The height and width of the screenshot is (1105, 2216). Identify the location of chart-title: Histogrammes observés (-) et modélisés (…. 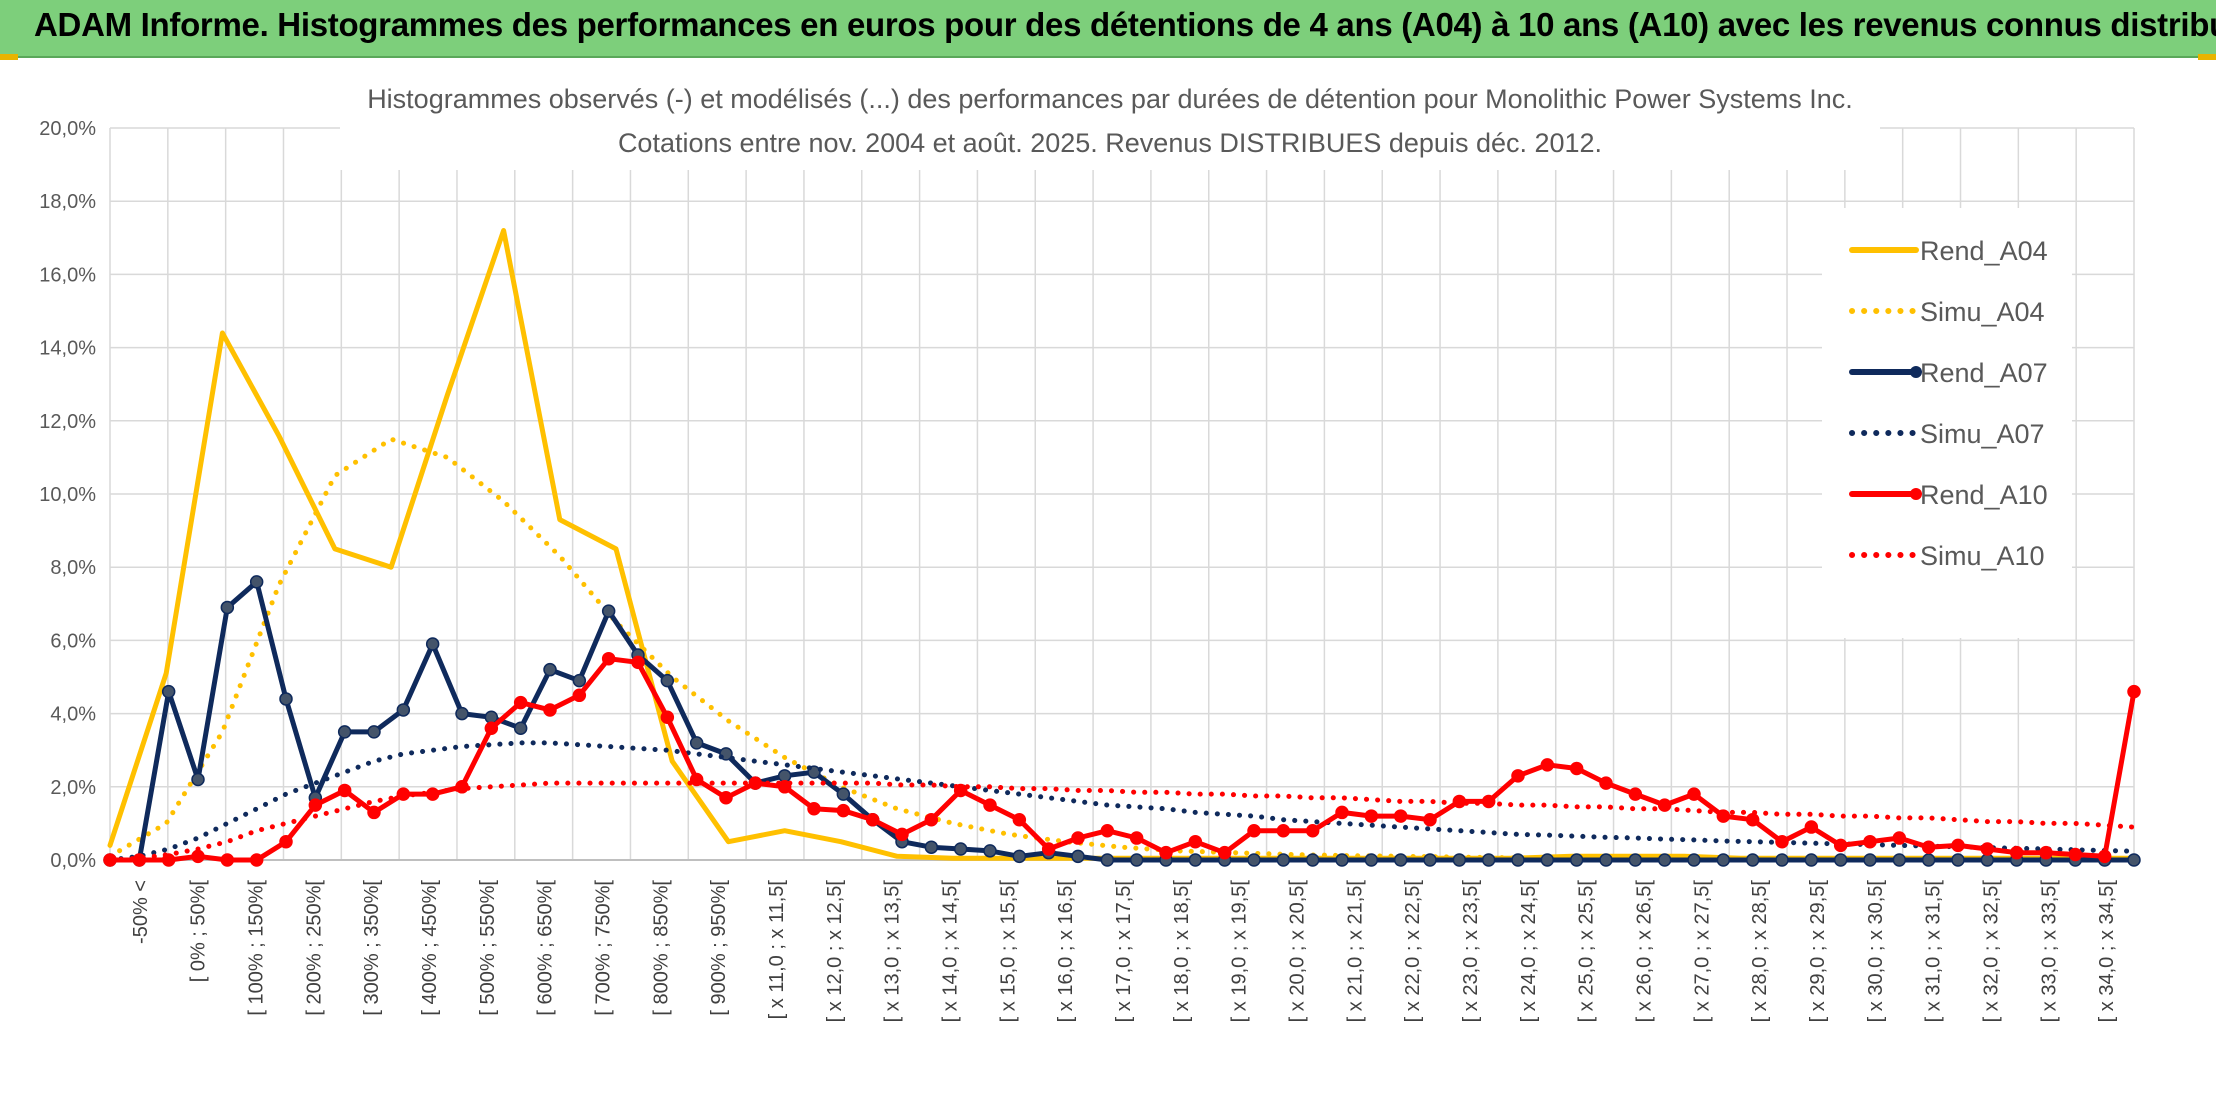
(1110, 99).